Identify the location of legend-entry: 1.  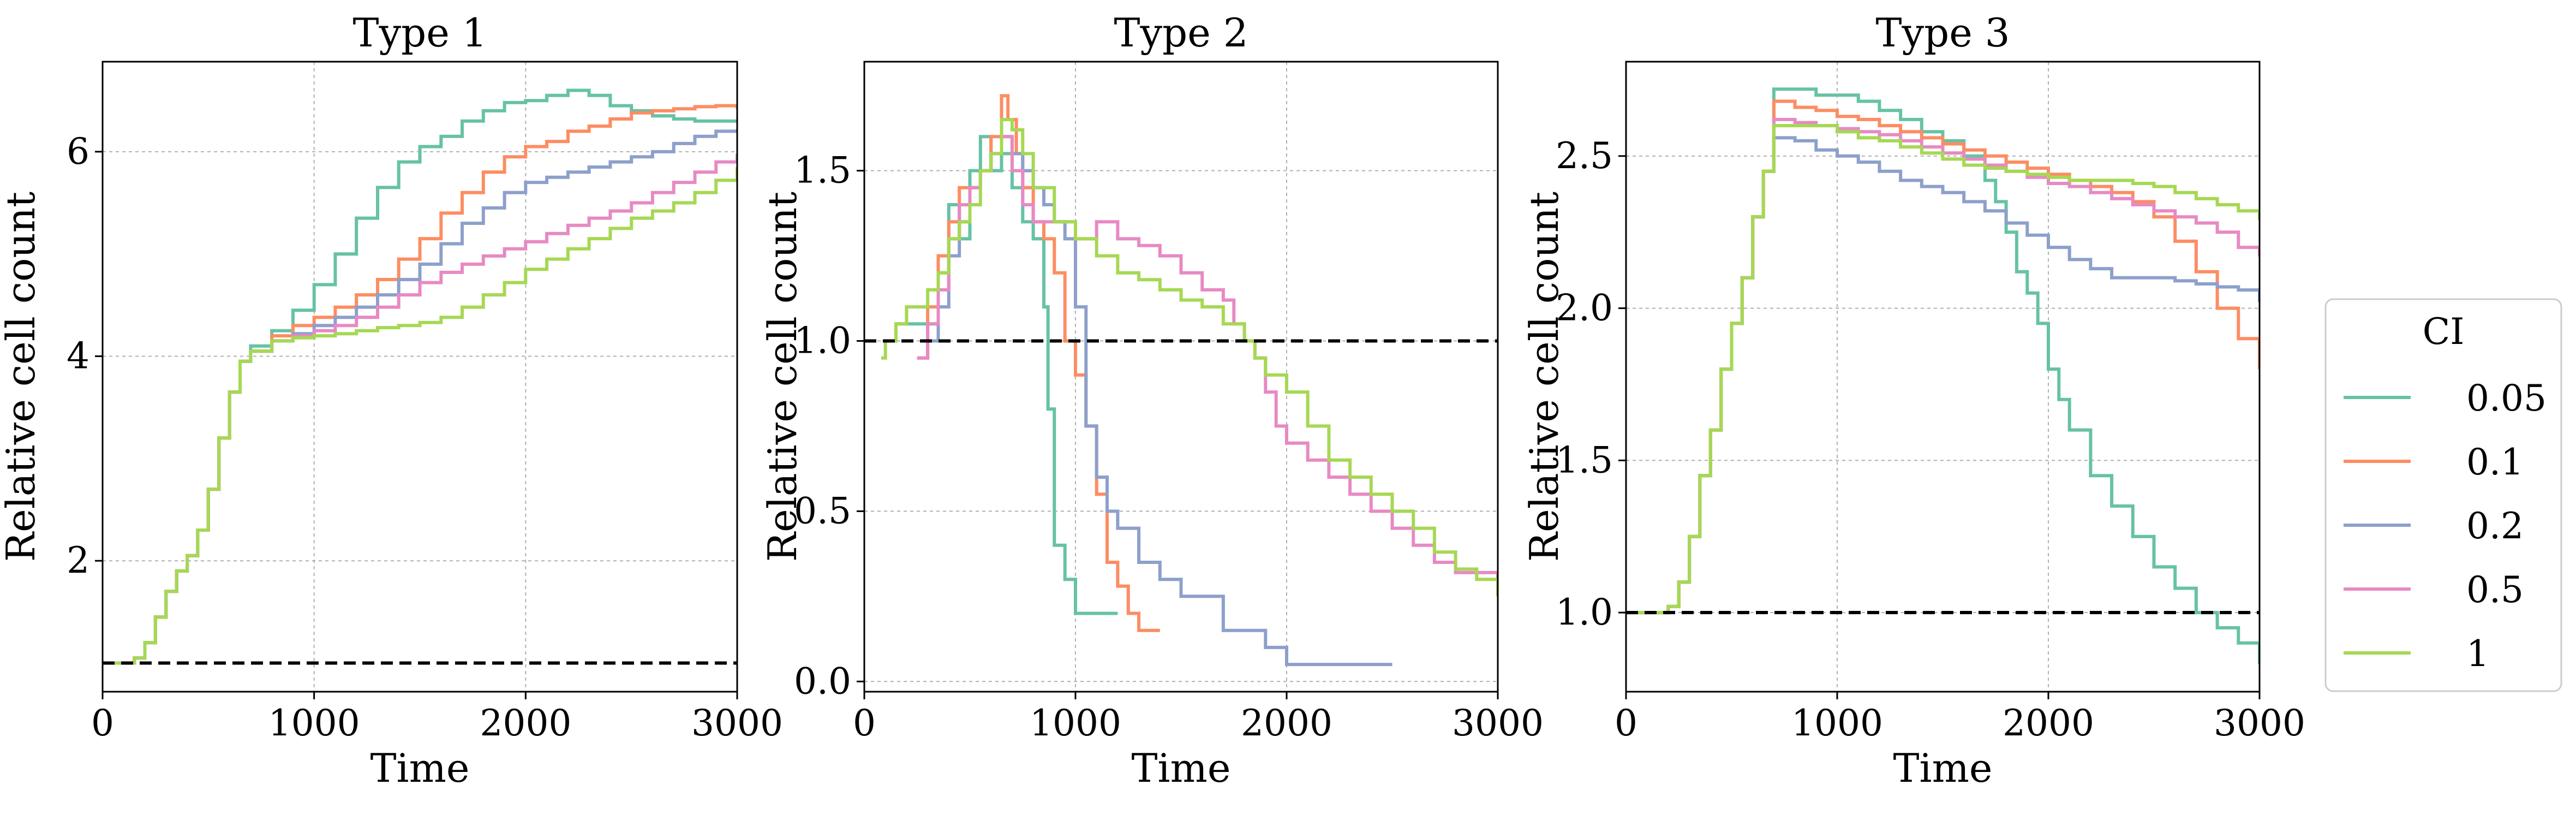
(2417, 654).